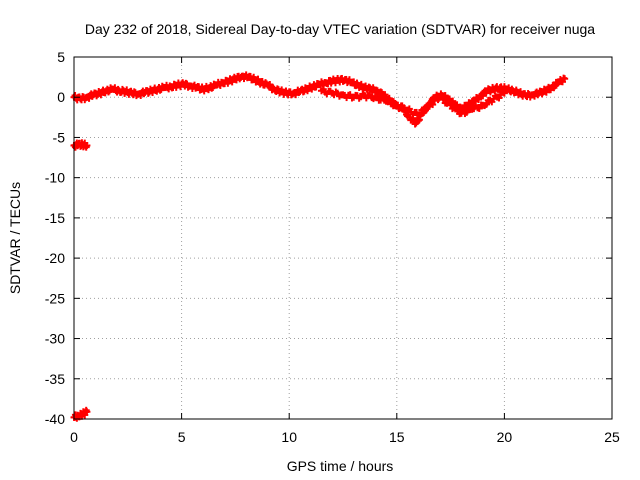 The image size is (640, 480). I want to click on y-axis-label: SDTVAR / TECUs, so click(15, 238).